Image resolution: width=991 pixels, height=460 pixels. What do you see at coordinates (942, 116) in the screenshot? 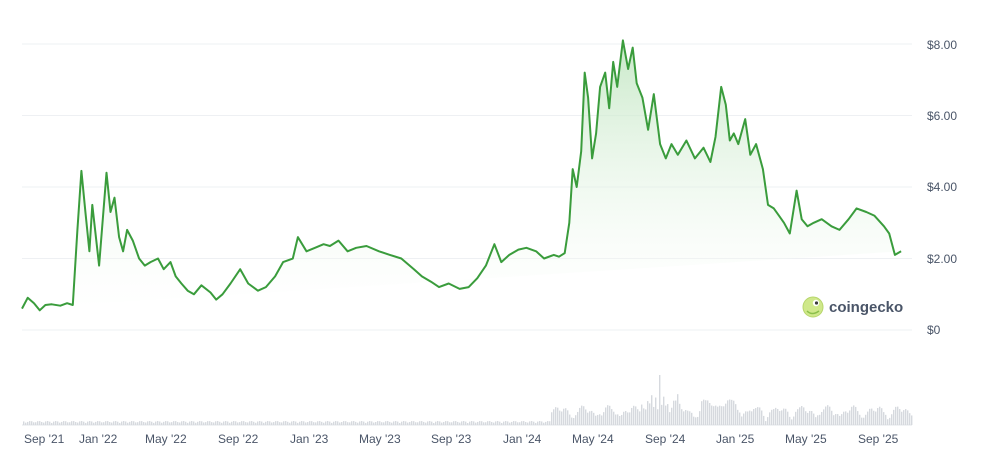
I see `y-tick-label: $6.00` at bounding box center [942, 116].